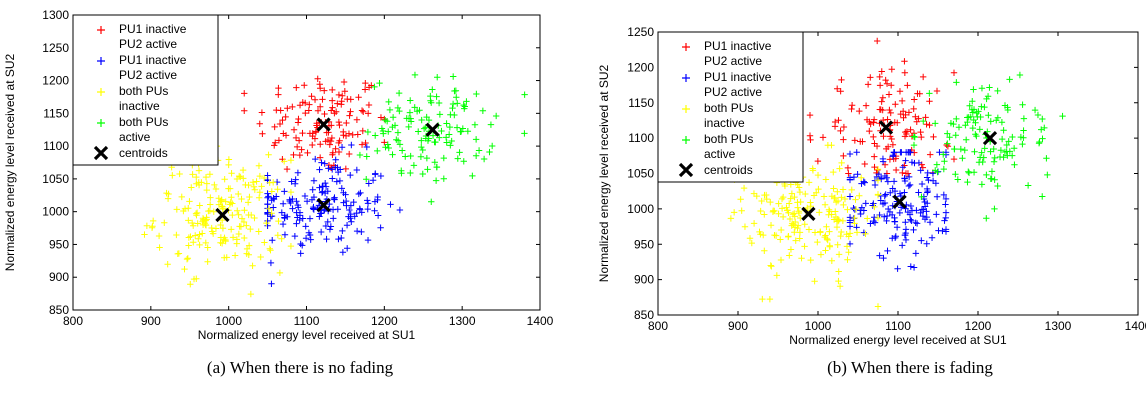 The image size is (1146, 395). What do you see at coordinates (738, 46) in the screenshot?
I see `legend-label: PU1 inactive` at bounding box center [738, 46].